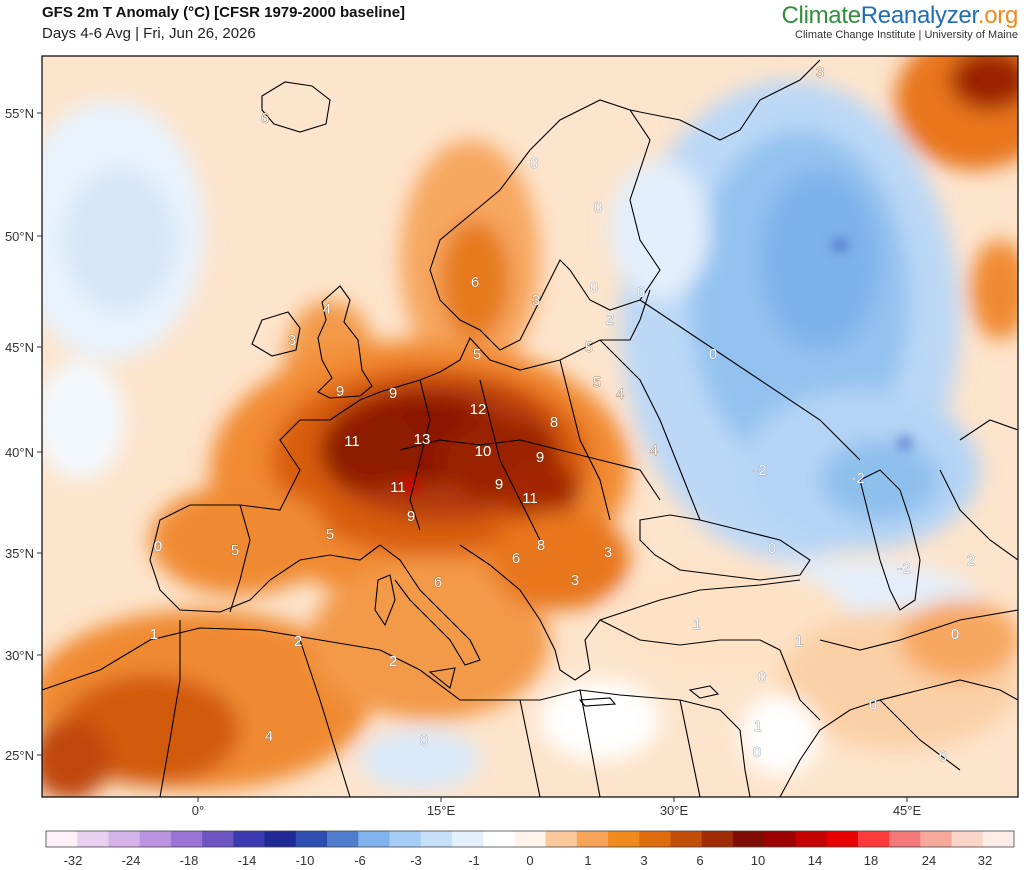 This screenshot has width=1024, height=870. Describe the element at coordinates (305, 860) in the screenshot. I see `colorbar-tick-label: -10` at that location.